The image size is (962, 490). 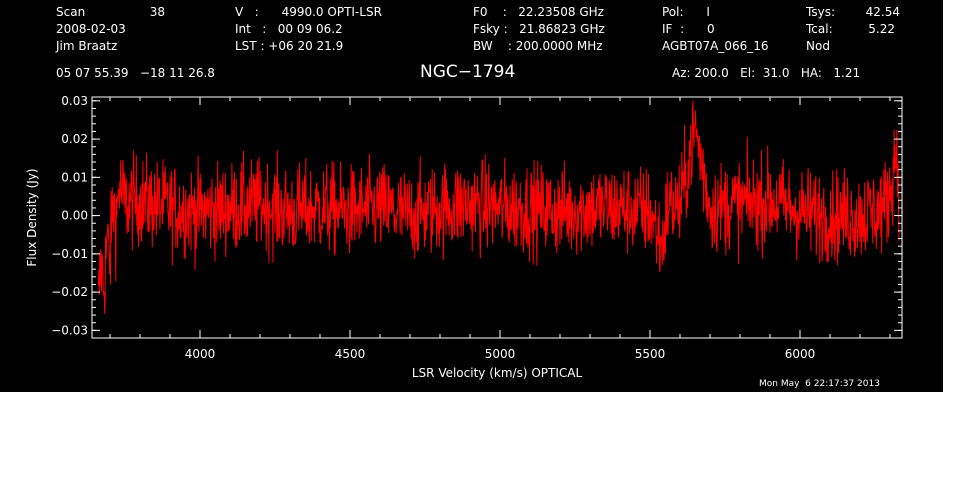 I want to click on header-tsys-value: 42.54, so click(x=882, y=12).